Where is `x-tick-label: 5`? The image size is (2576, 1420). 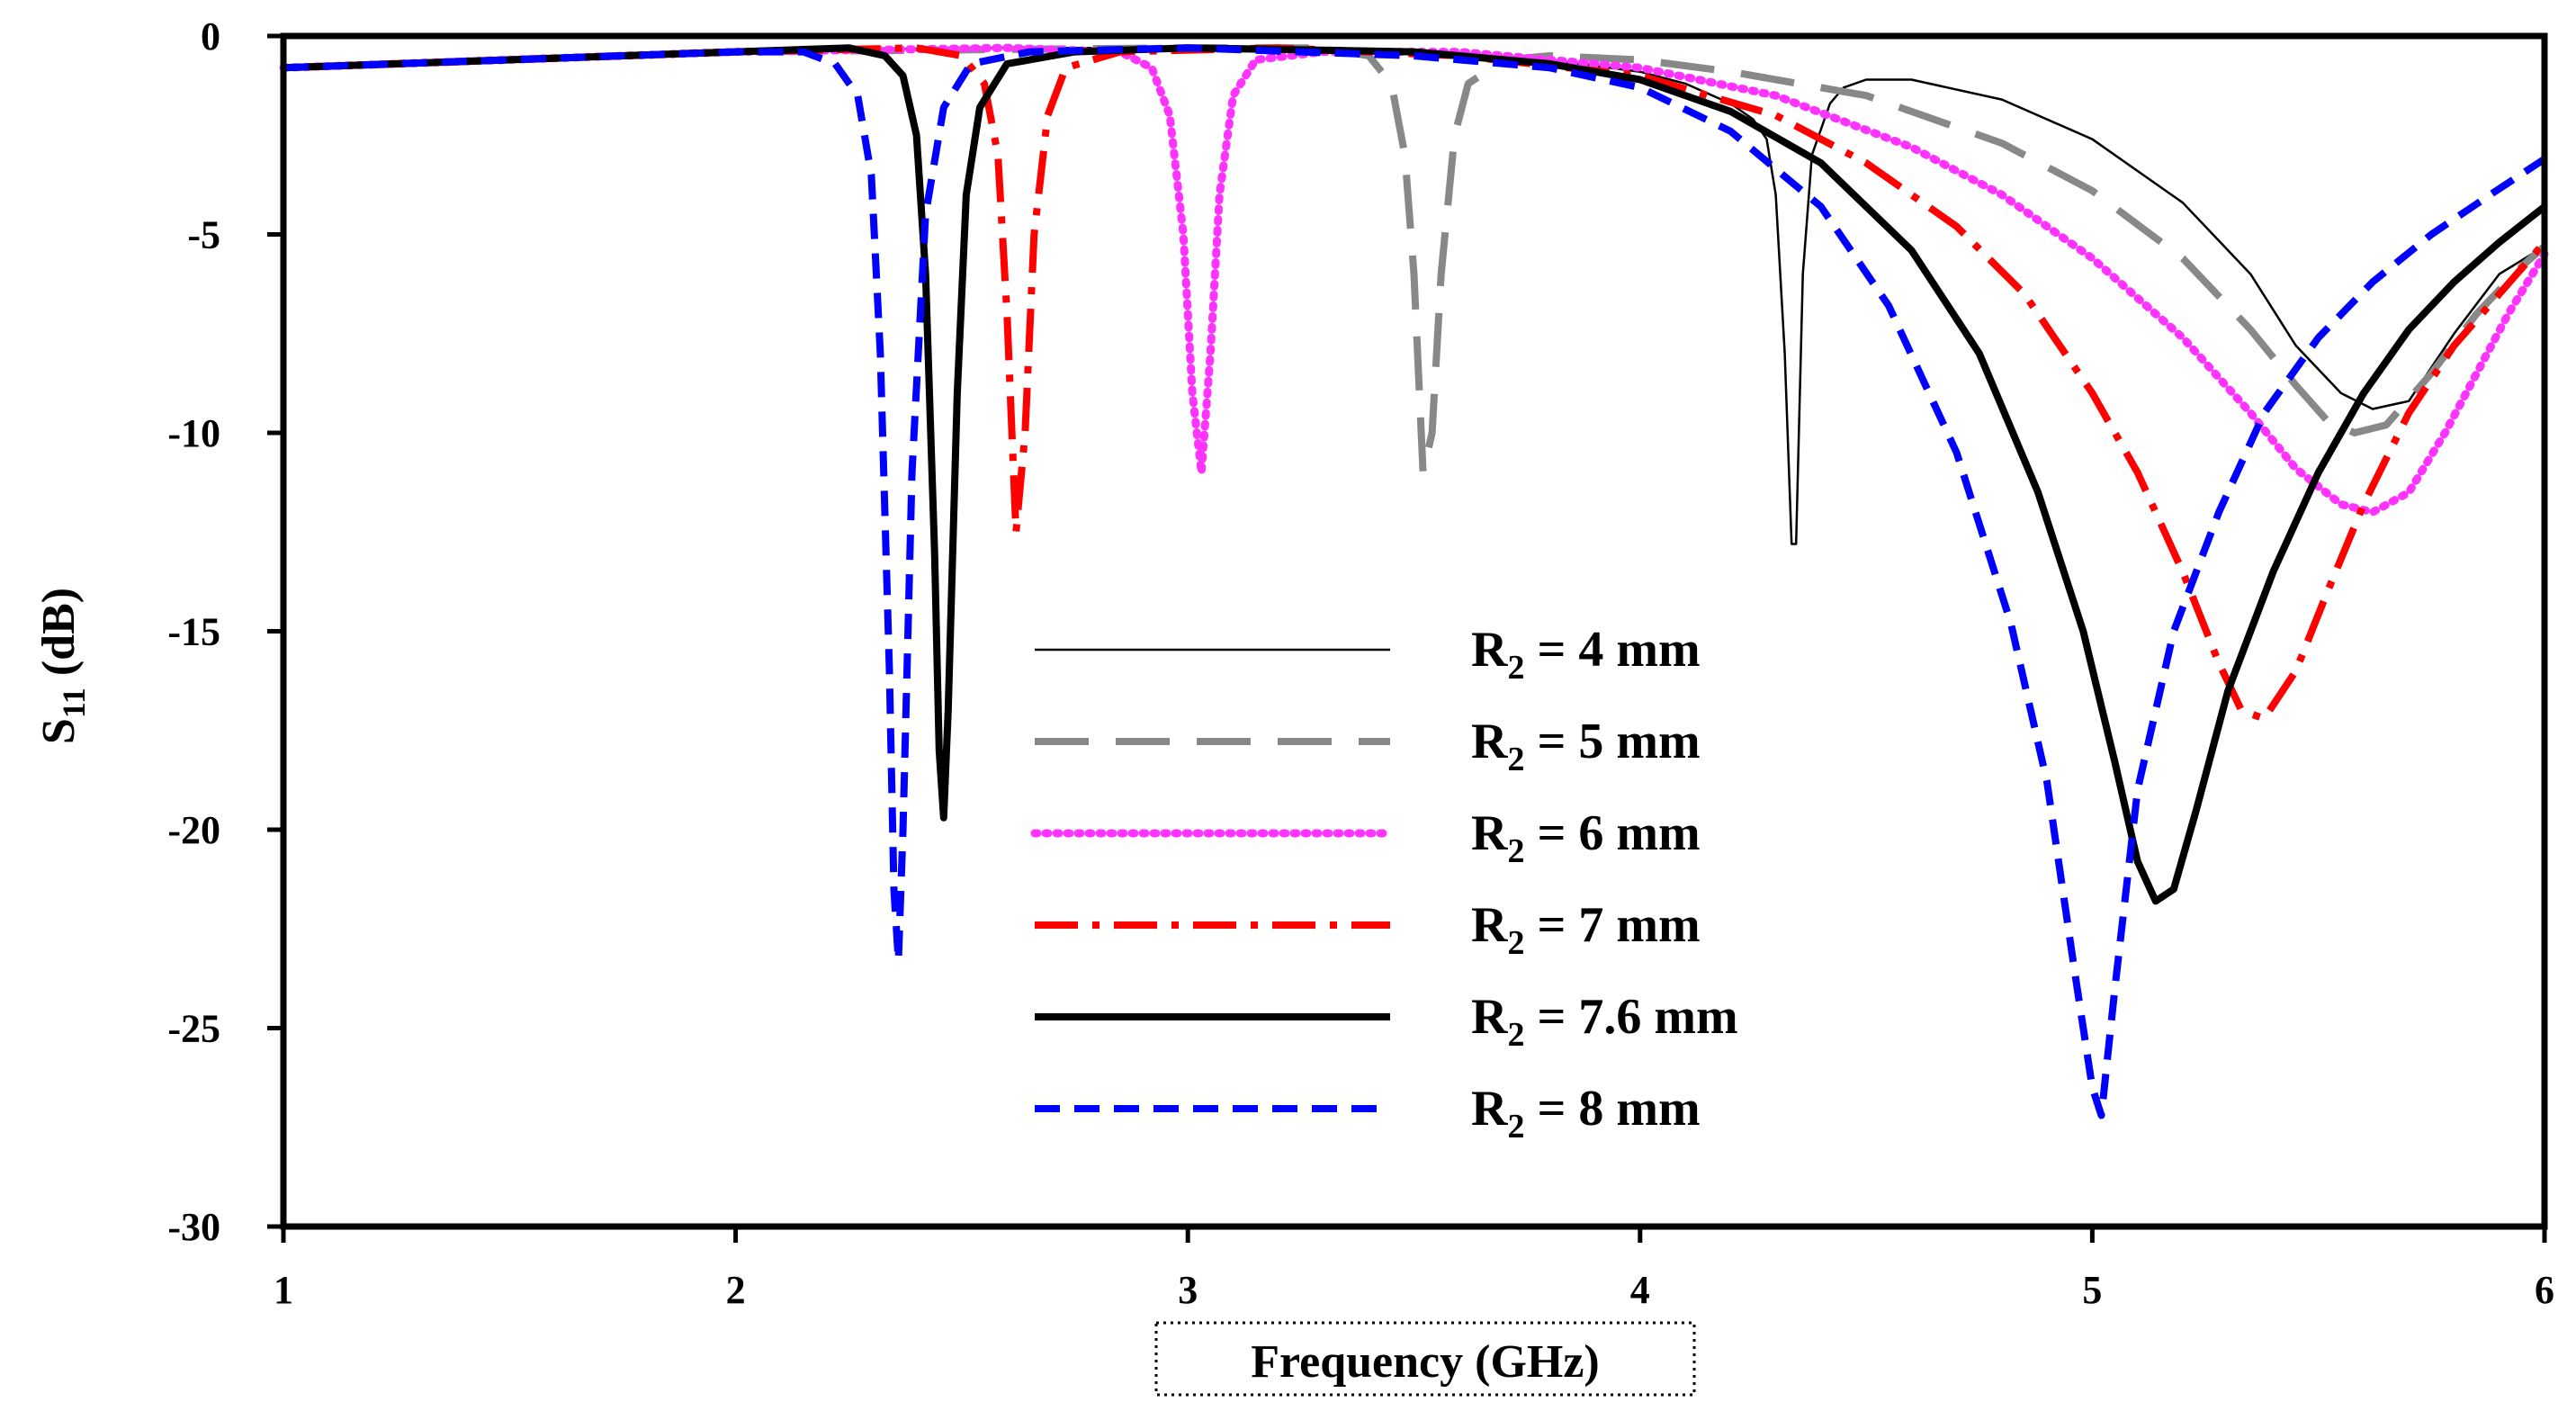
x-tick-label: 5 is located at coordinates (2092, 1290).